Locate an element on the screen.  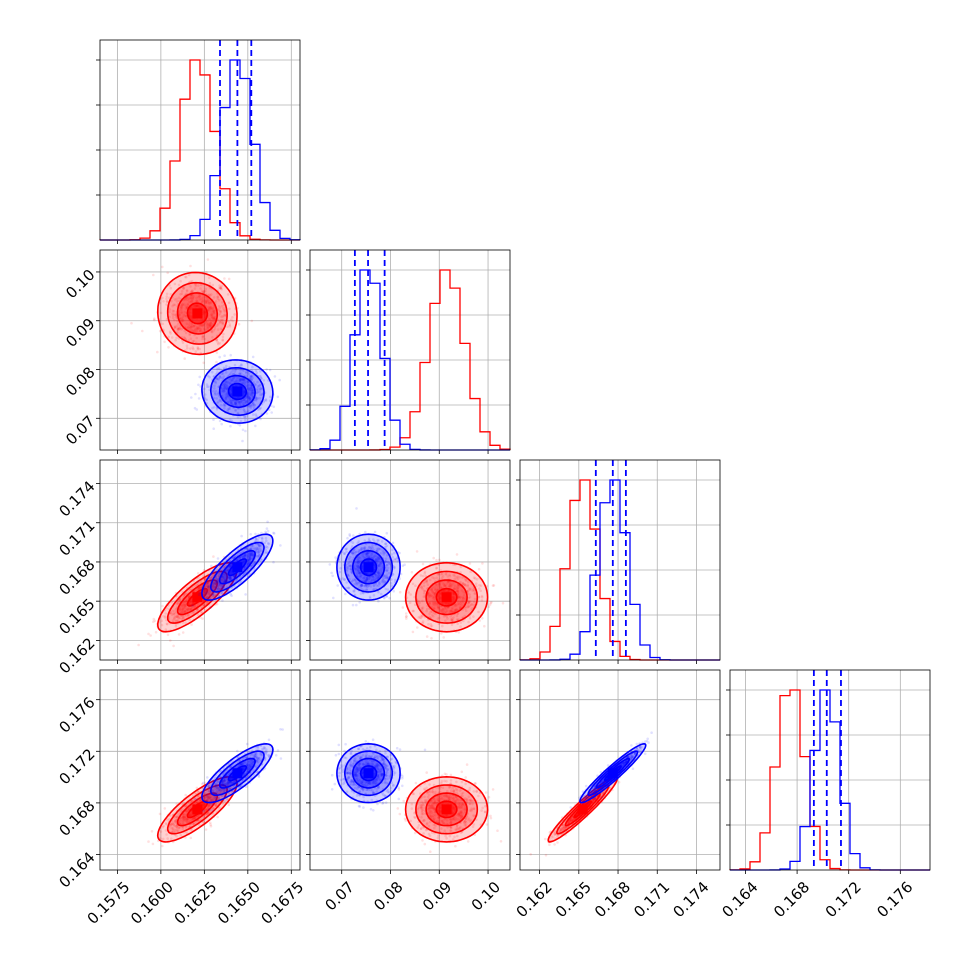
panel-frame is located at coordinates (410, 350).